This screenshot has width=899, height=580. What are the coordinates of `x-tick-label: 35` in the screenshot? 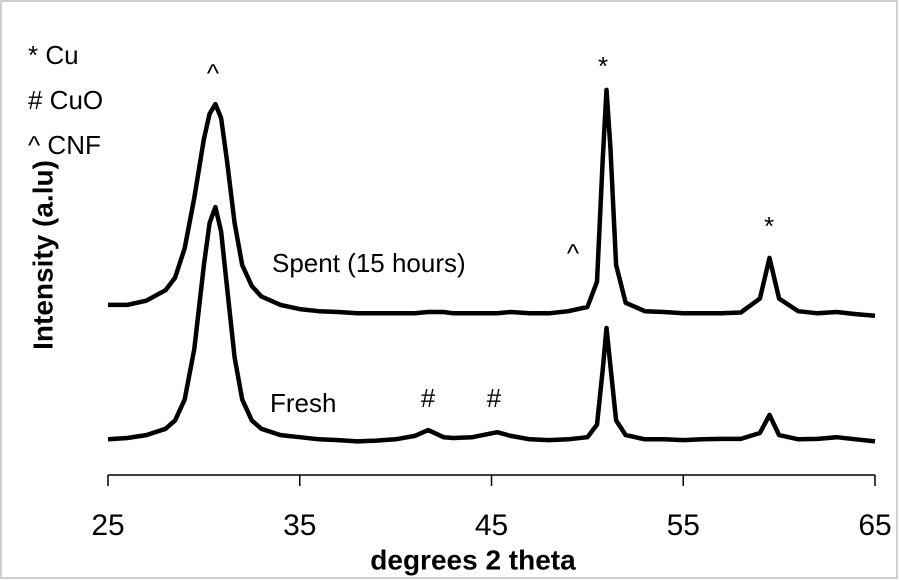 It's located at (299, 525).